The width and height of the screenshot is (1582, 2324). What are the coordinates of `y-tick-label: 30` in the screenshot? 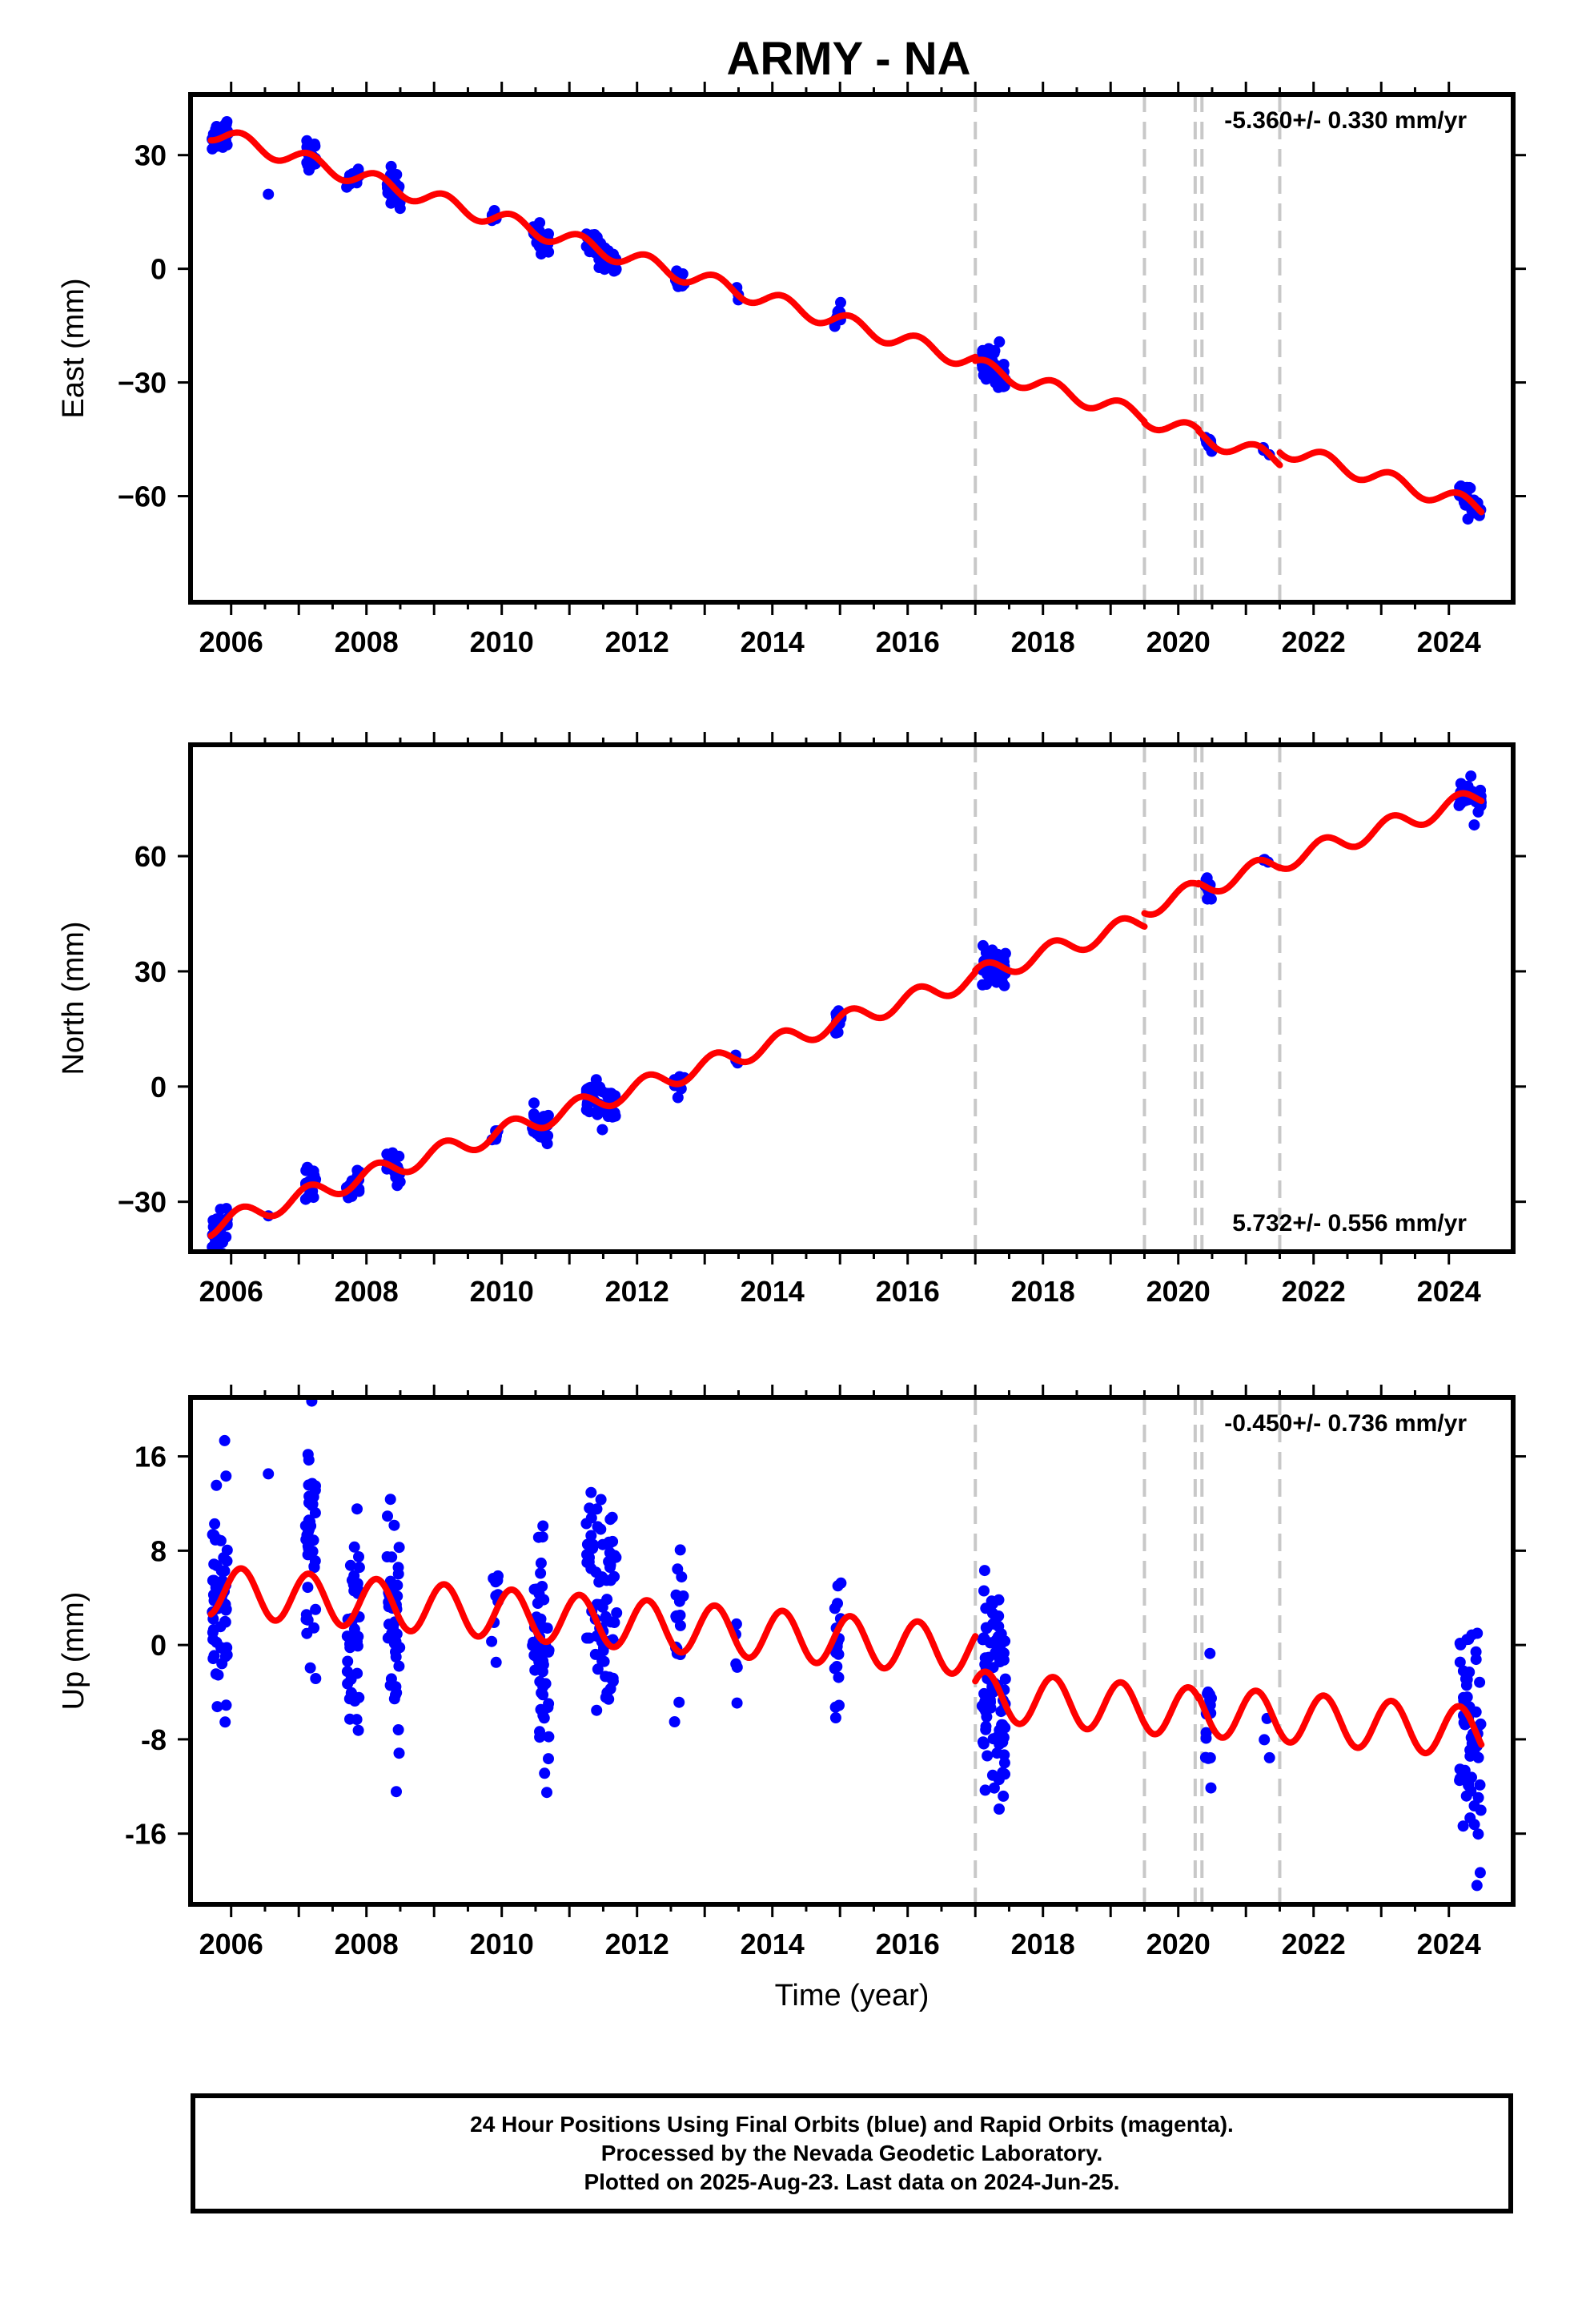 It's located at (151, 155).